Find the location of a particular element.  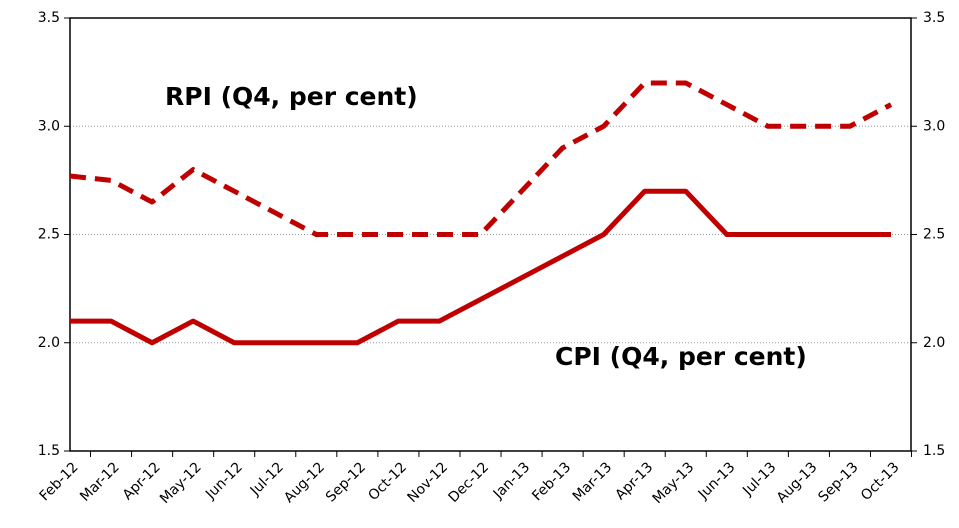

y-tick-label: 2.0 is located at coordinates (49, 343).